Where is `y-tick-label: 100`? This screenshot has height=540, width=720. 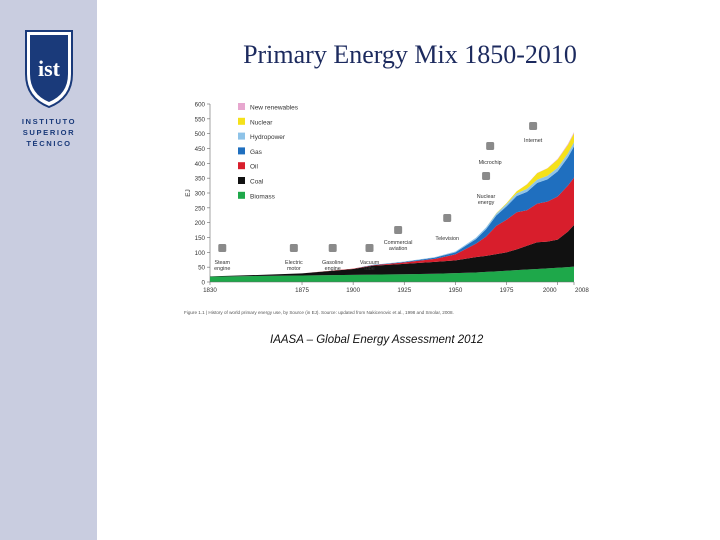
y-tick-label: 100 is located at coordinates (200, 253).